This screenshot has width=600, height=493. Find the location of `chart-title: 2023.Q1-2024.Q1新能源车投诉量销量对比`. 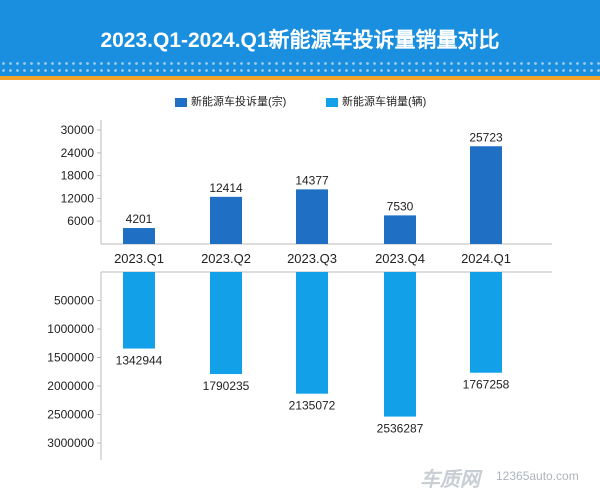

chart-title: 2023.Q1-2024.Q1新能源车投诉量销量对比 is located at coordinates (300, 40).